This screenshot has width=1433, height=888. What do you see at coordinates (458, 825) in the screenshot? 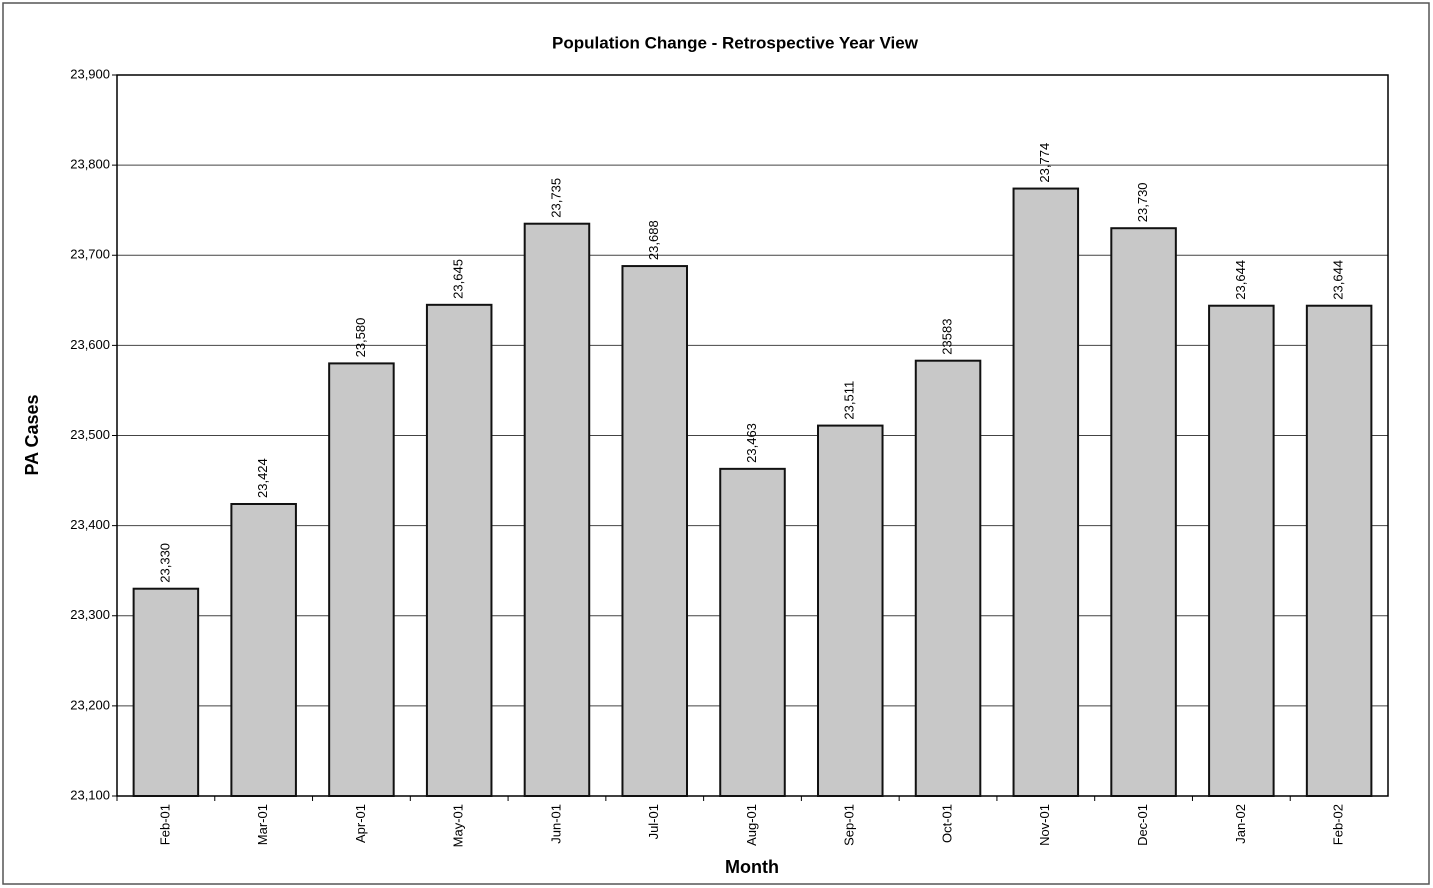
I see `x-tick-label: May-01` at bounding box center [458, 825].